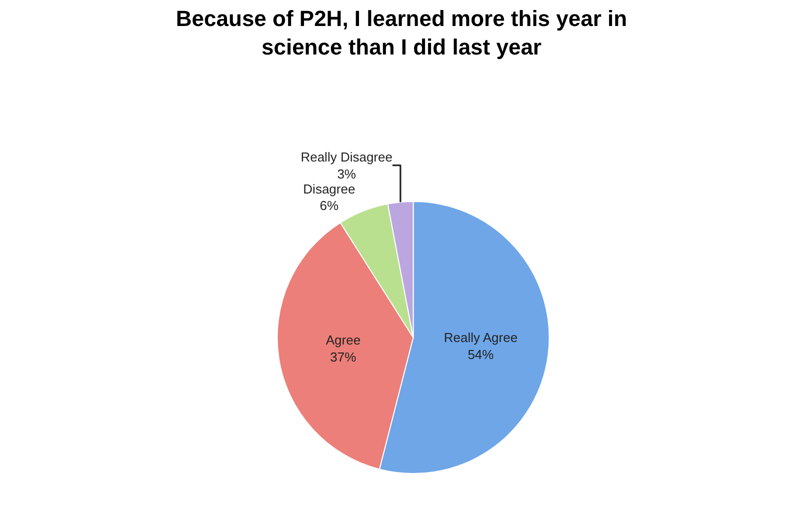 Image resolution: width=803 pixels, height=516 pixels. Describe the element at coordinates (481, 354) in the screenshot. I see `data-label: 54%` at that location.